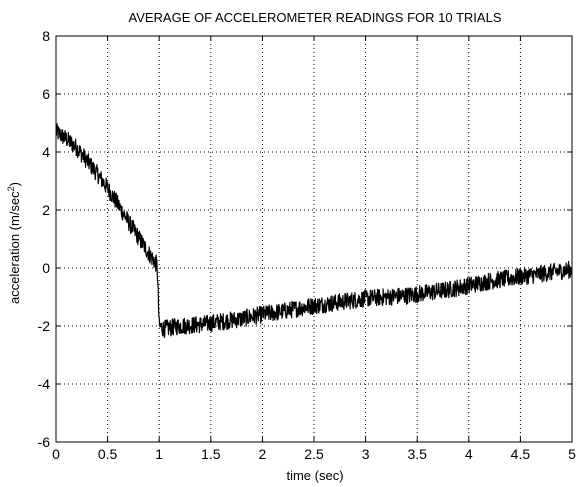 This screenshot has height=487, width=577. I want to click on y-axis-label-superscript: 2, so click(11, 188).